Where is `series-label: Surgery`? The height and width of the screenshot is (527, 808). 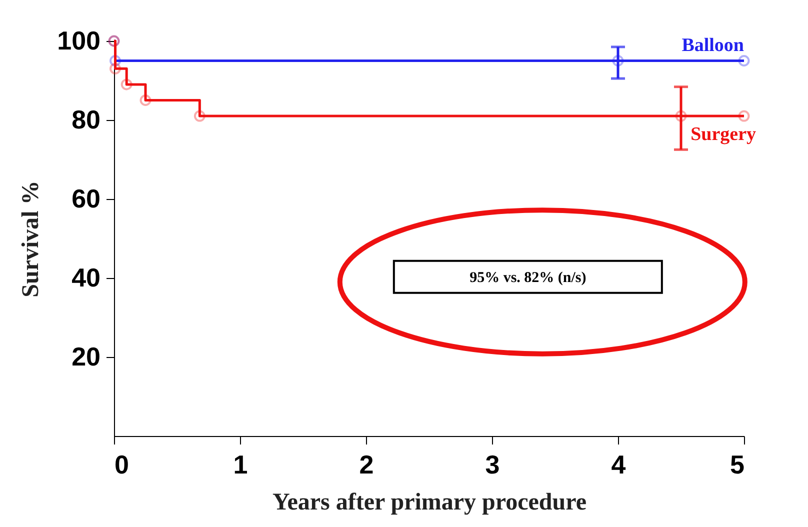 series-label: Surgery is located at coordinates (723, 135).